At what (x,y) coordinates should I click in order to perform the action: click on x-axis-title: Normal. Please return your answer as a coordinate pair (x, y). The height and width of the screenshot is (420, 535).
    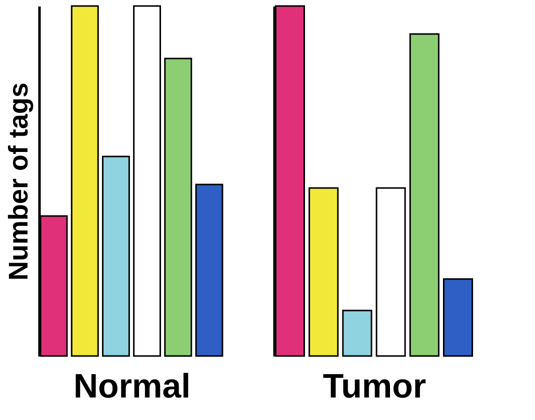
    Looking at the image, I should click on (132, 387).